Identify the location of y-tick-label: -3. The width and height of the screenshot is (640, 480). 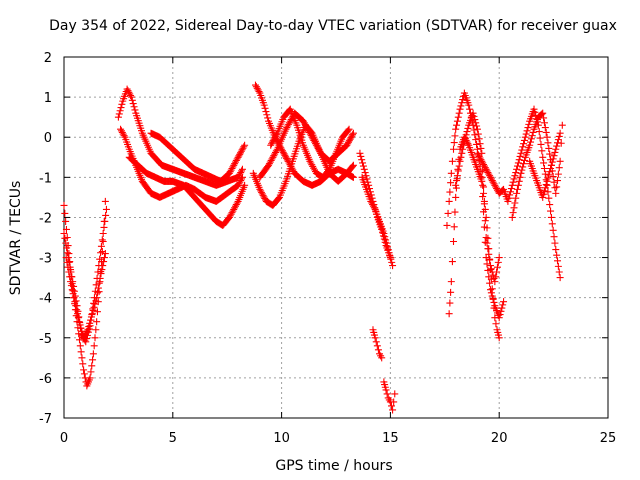
(45, 259).